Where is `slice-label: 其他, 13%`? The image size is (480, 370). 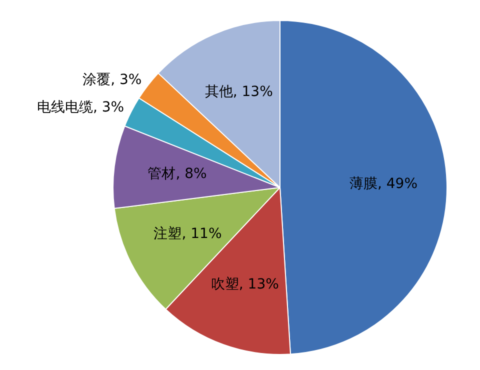 slice-label: 其他, 13% is located at coordinates (238, 92).